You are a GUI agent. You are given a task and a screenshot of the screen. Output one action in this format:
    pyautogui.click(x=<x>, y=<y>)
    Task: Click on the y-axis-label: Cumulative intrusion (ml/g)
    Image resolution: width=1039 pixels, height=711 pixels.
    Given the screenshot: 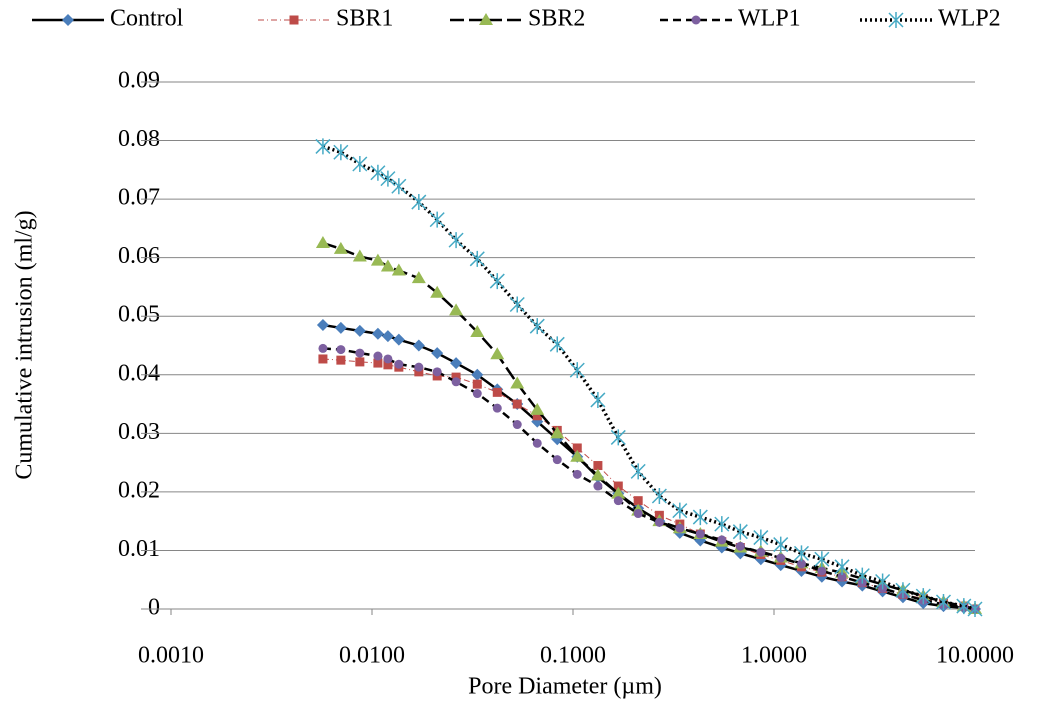 What is the action you would take?
    pyautogui.click(x=25, y=344)
    